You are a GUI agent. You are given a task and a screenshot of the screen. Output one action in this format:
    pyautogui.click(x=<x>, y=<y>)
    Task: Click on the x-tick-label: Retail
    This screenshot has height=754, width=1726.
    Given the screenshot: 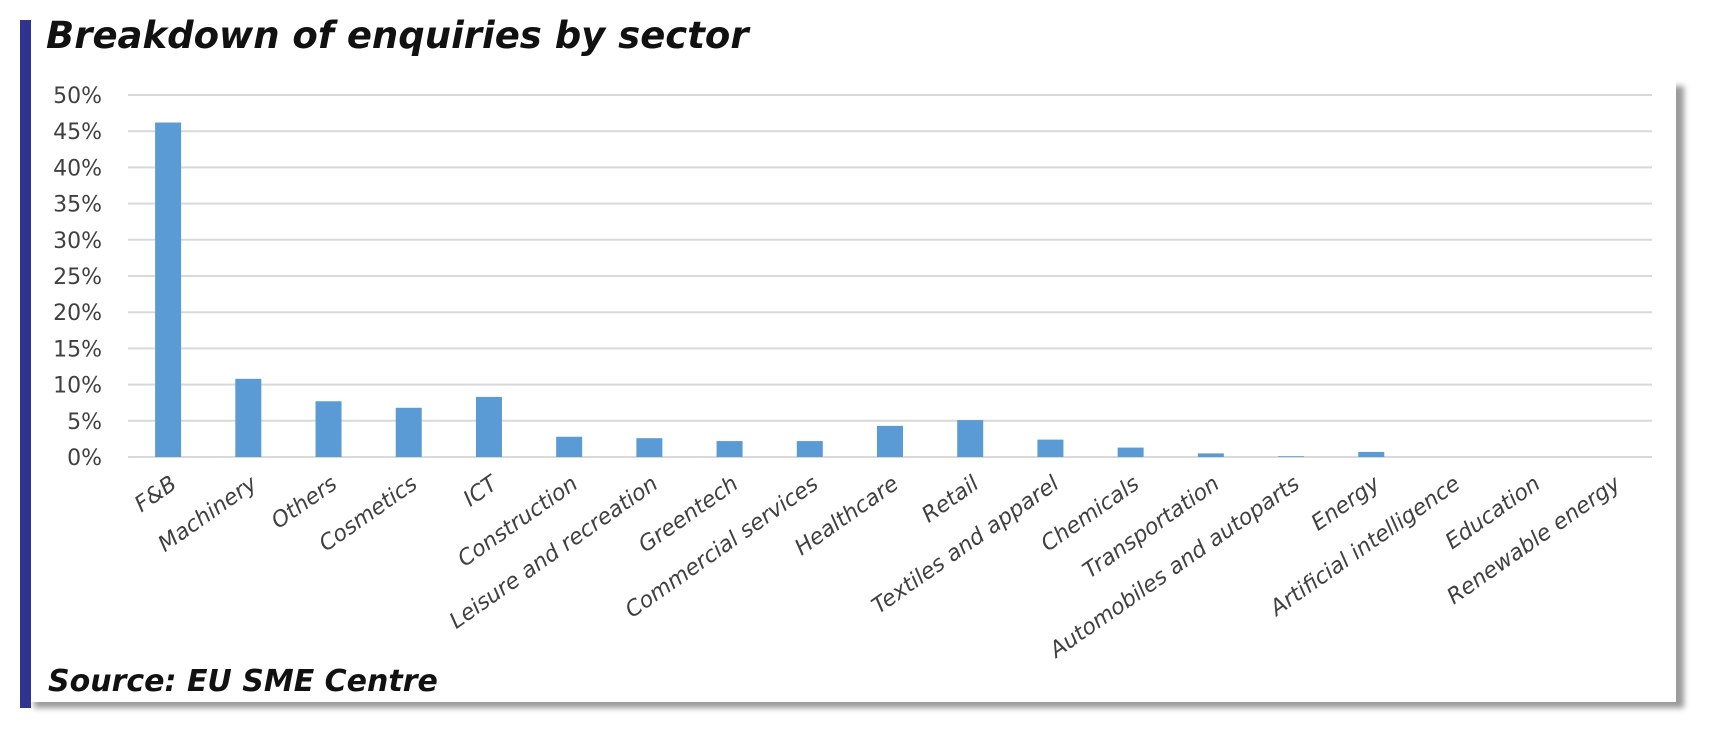 What is the action you would take?
    pyautogui.click(x=951, y=499)
    